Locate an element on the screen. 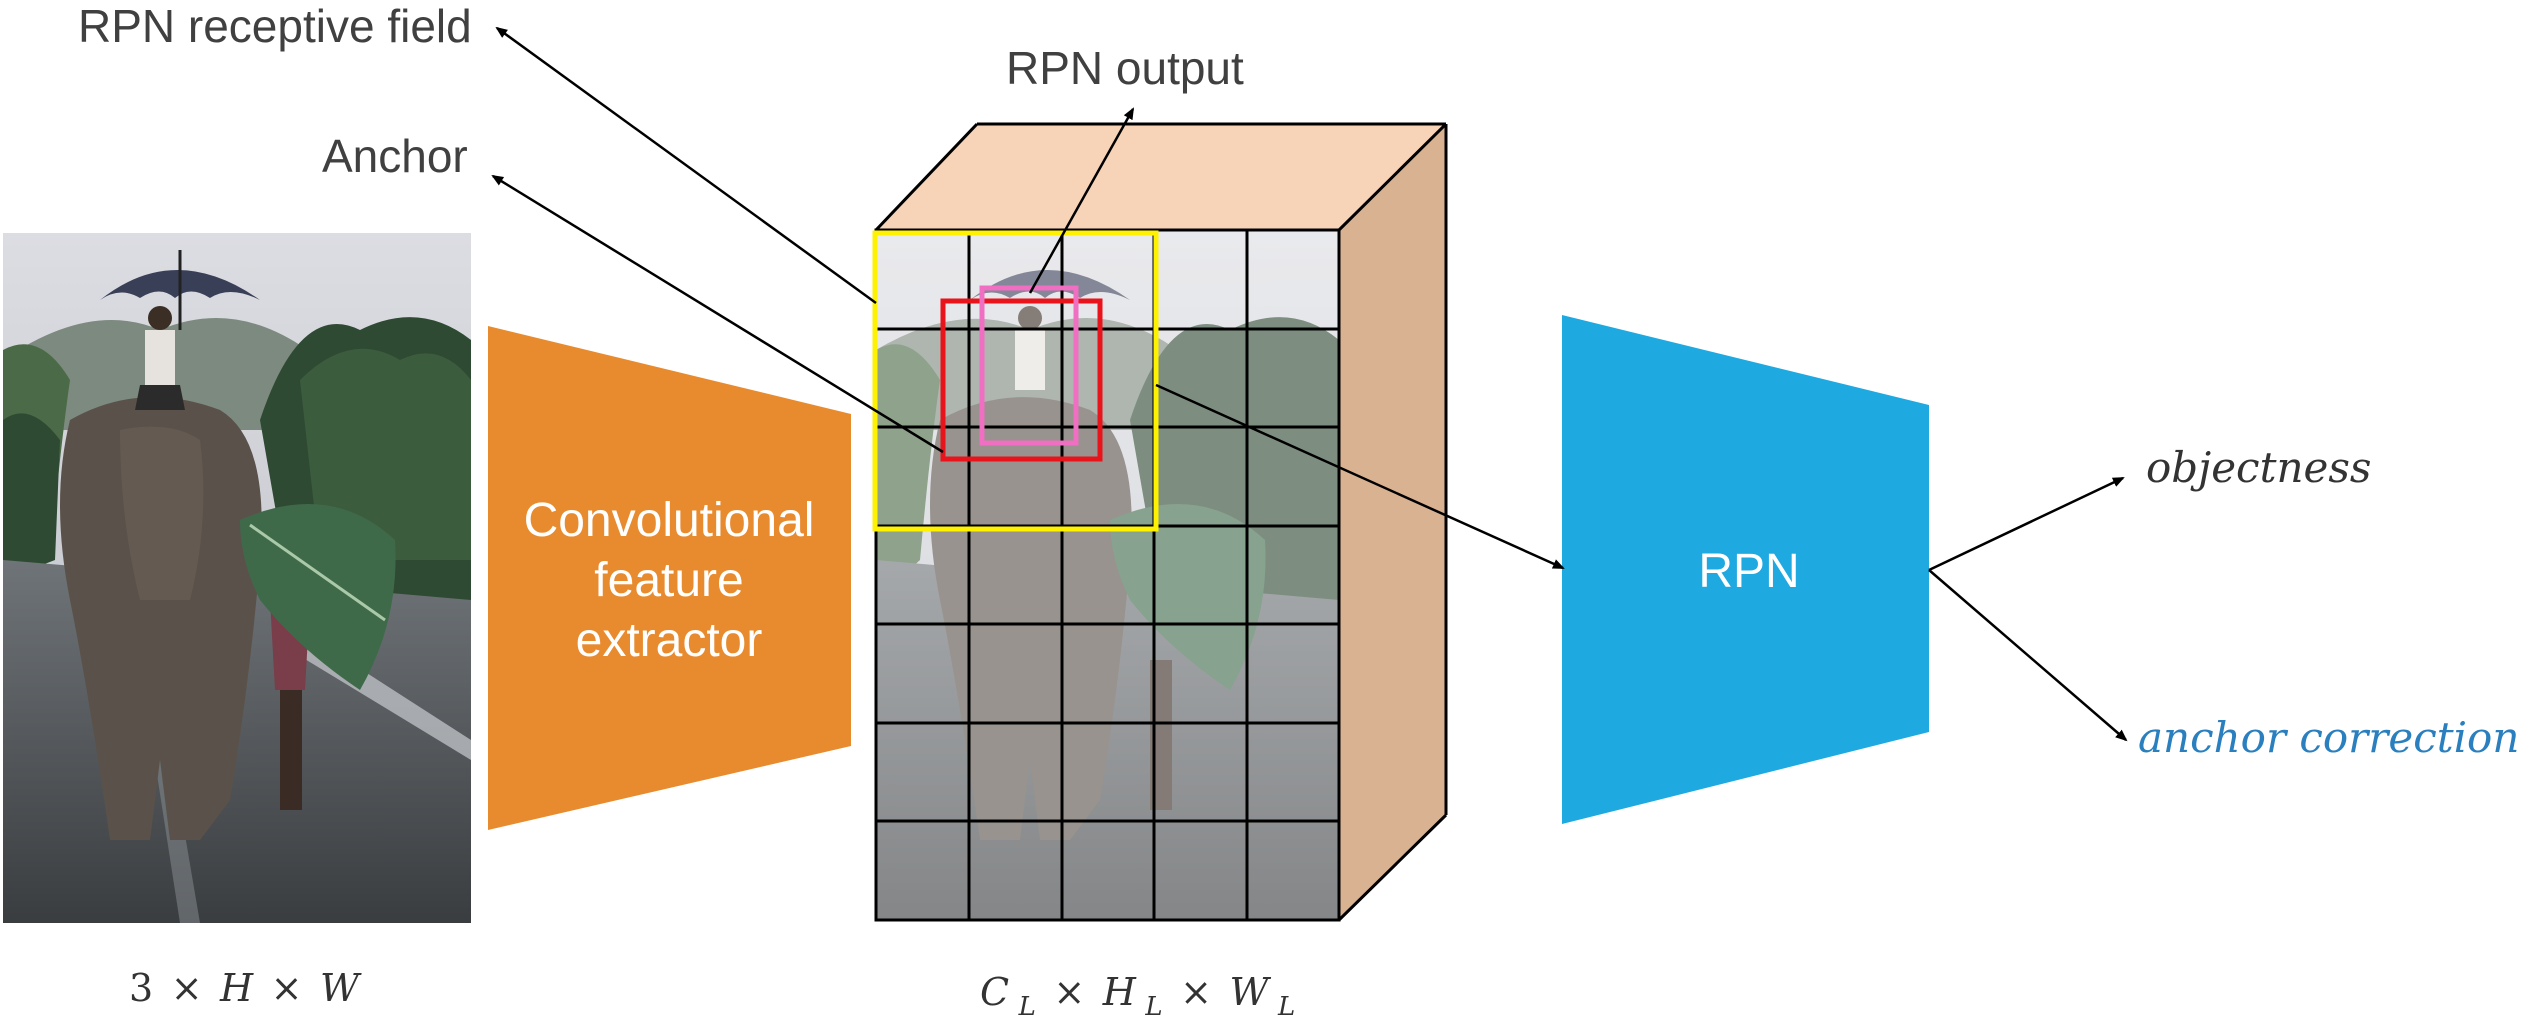  anchor-box is located at coordinates (1021, 380).